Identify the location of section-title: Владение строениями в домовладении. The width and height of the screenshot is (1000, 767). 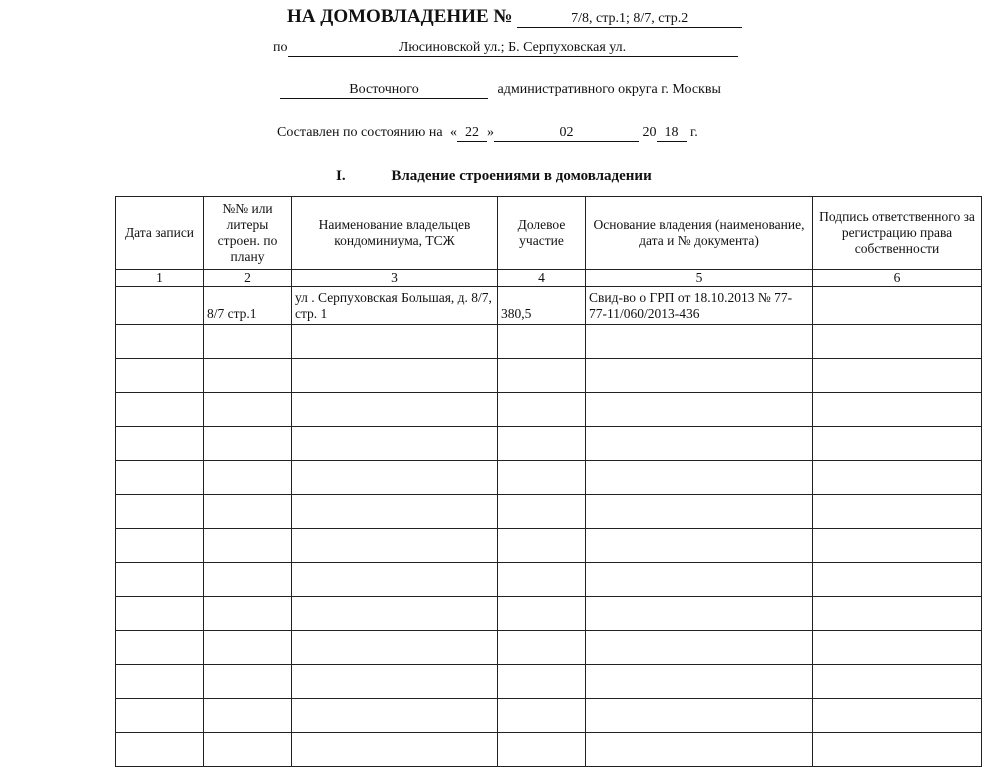
(521, 176).